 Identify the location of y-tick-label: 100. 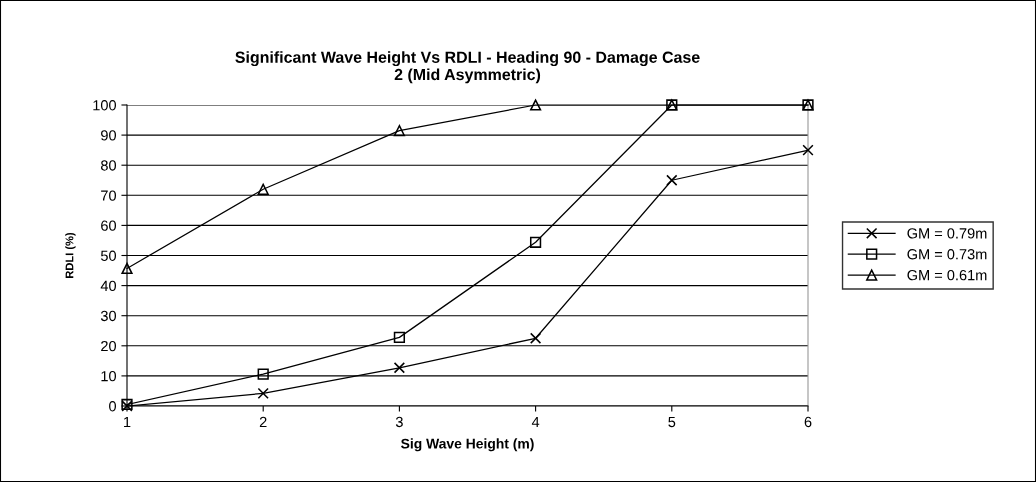
(105, 105).